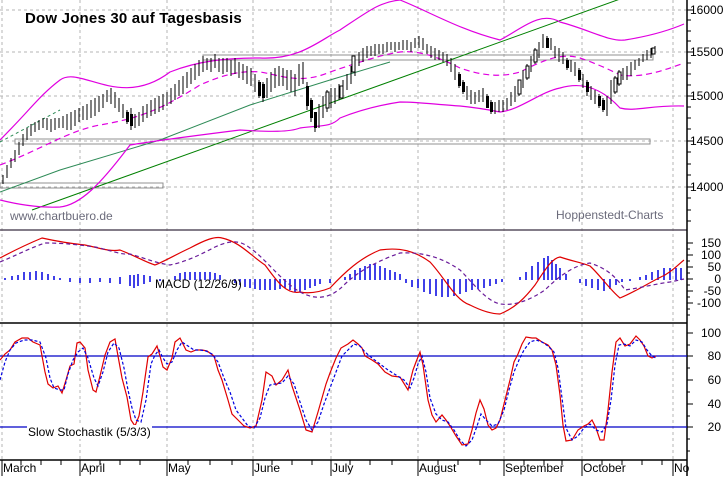 The image size is (723, 481). Describe the element at coordinates (89, 432) in the screenshot. I see `stochastic-label: Slow Stochastik (5/3/3)` at that location.